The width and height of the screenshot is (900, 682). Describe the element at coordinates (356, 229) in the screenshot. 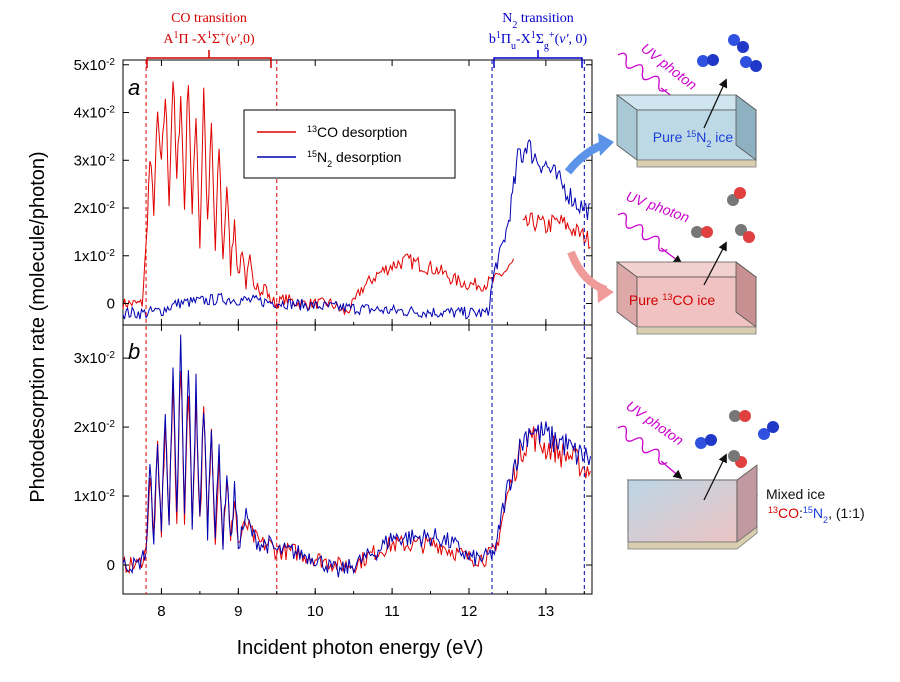

I see `series-line-a-15n2` at that location.